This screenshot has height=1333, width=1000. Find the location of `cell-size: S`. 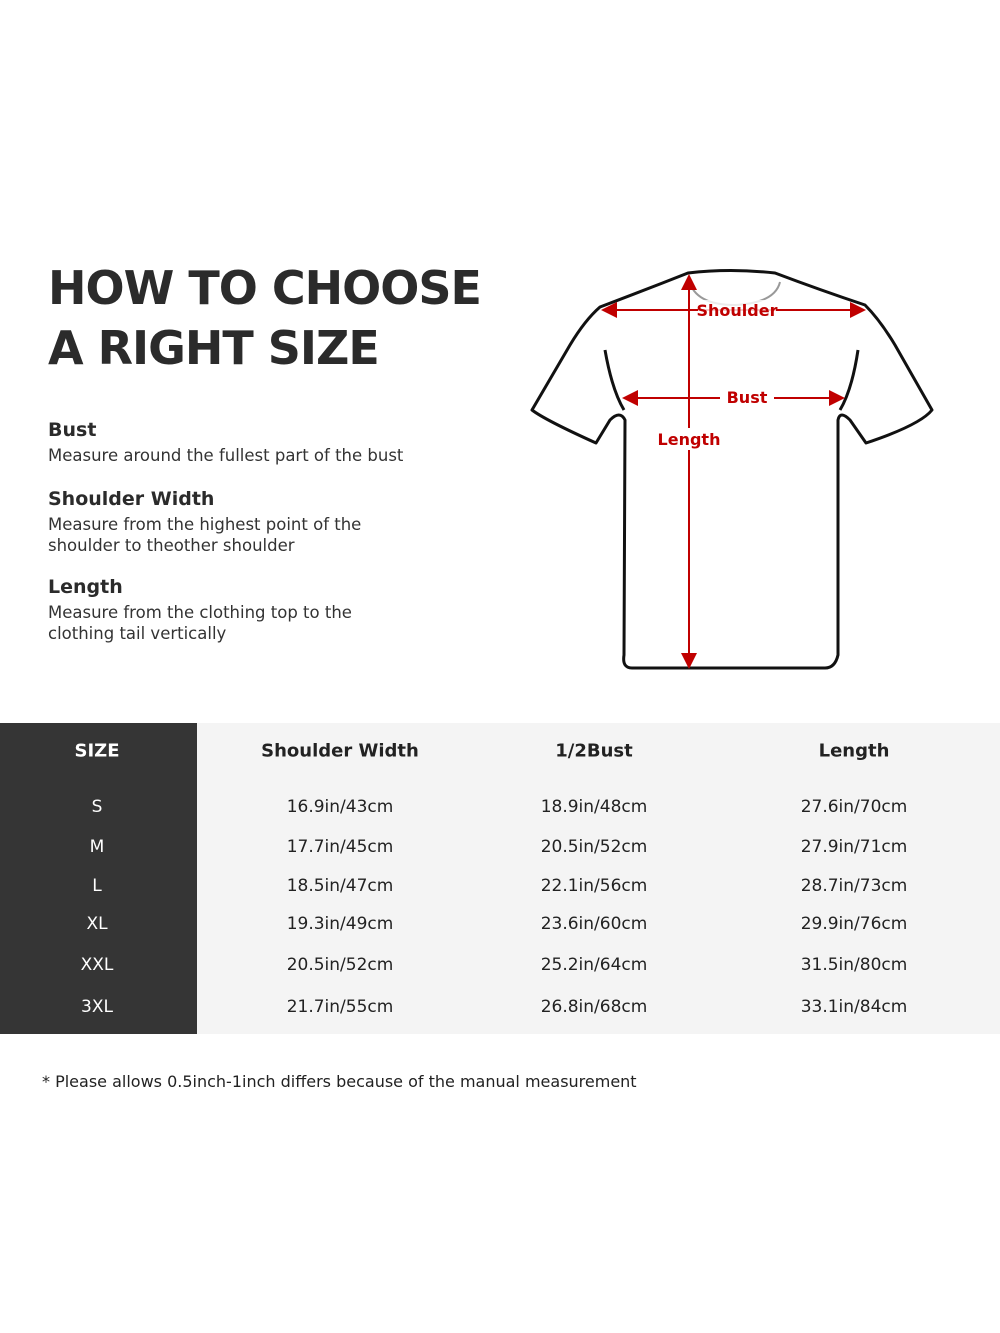

cell-size: S is located at coordinates (97, 807).